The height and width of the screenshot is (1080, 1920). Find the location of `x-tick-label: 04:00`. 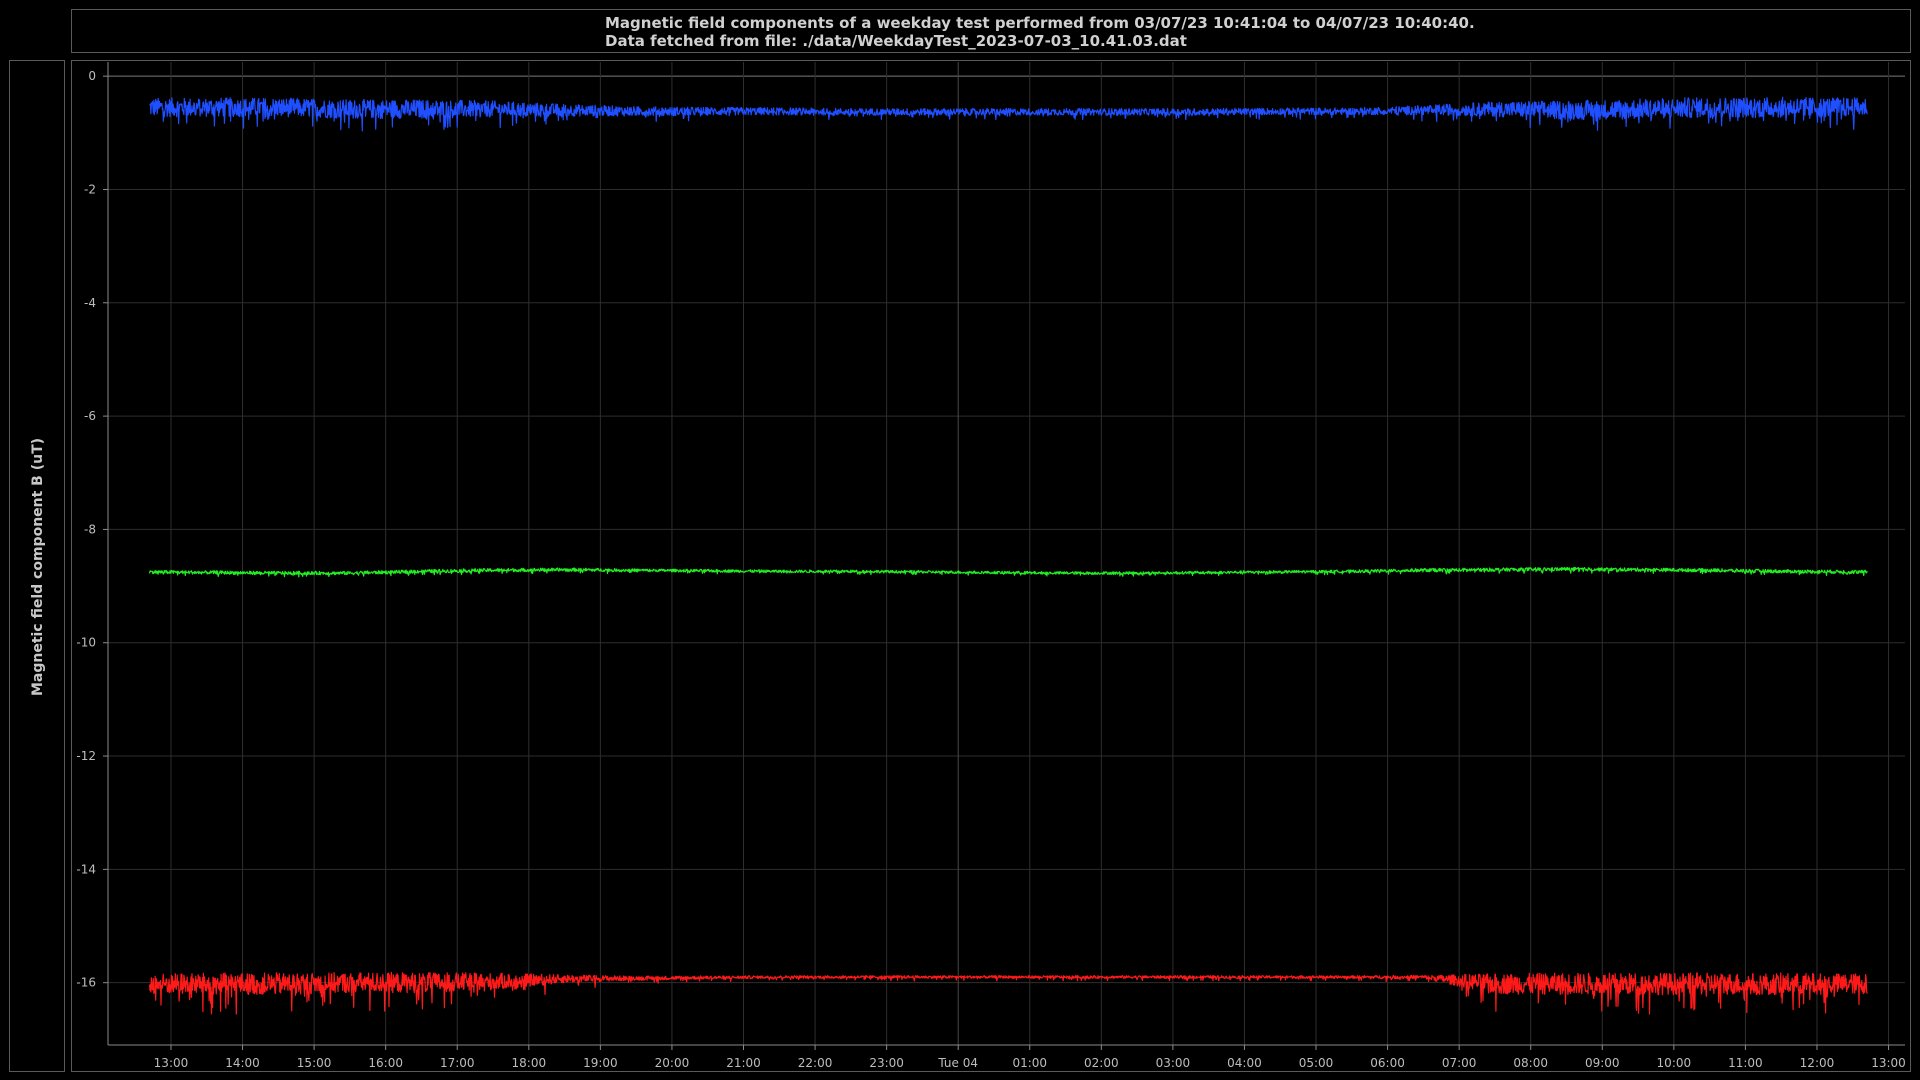

x-tick-label: 04:00 is located at coordinates (1244, 1063).